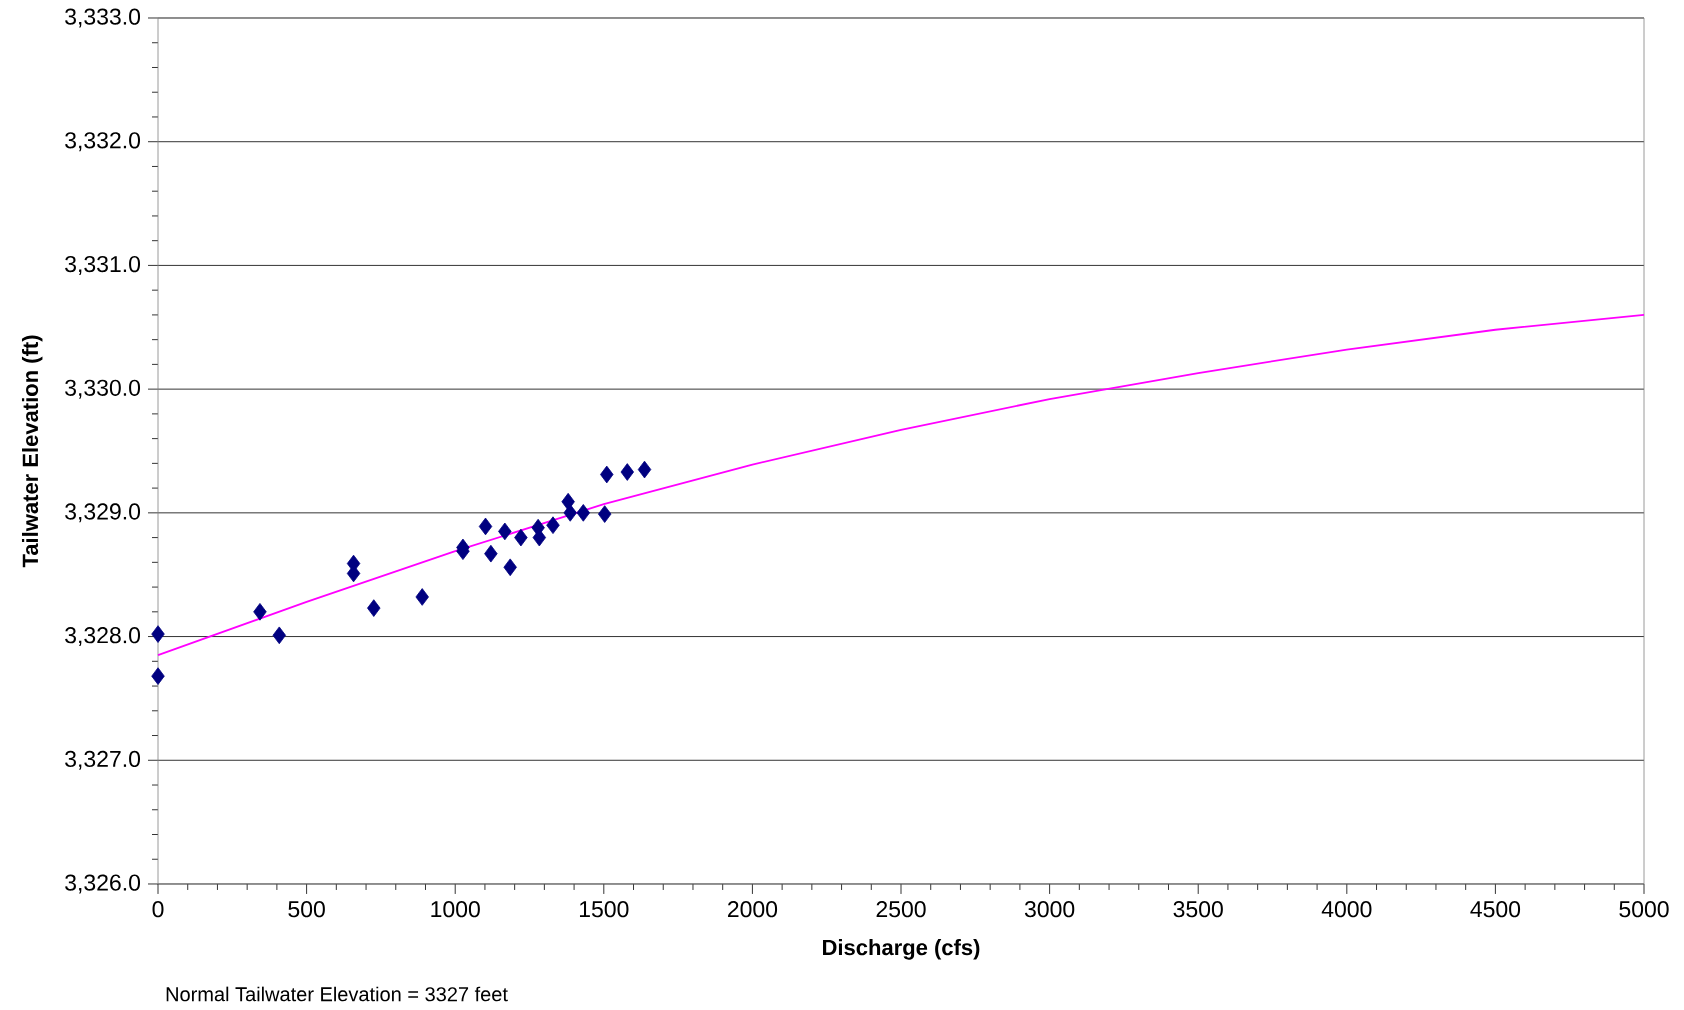  I want to click on x-tick-label: 2000, so click(752, 909).